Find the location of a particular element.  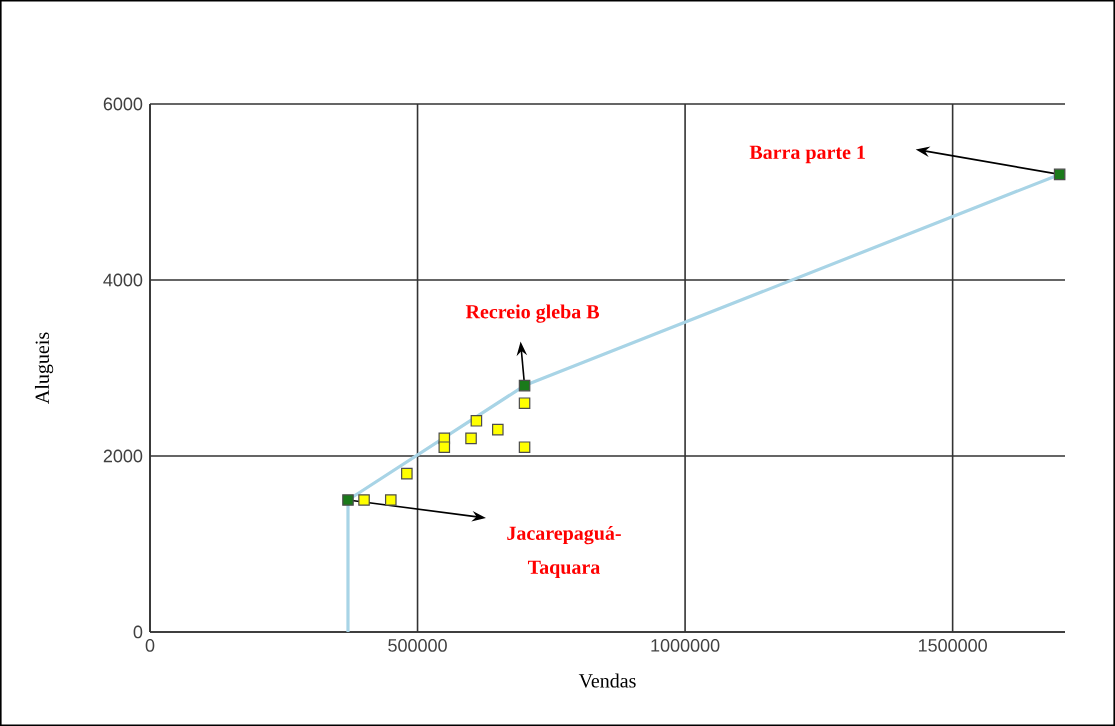

x-tick-label: 1500000 is located at coordinates (952, 645).